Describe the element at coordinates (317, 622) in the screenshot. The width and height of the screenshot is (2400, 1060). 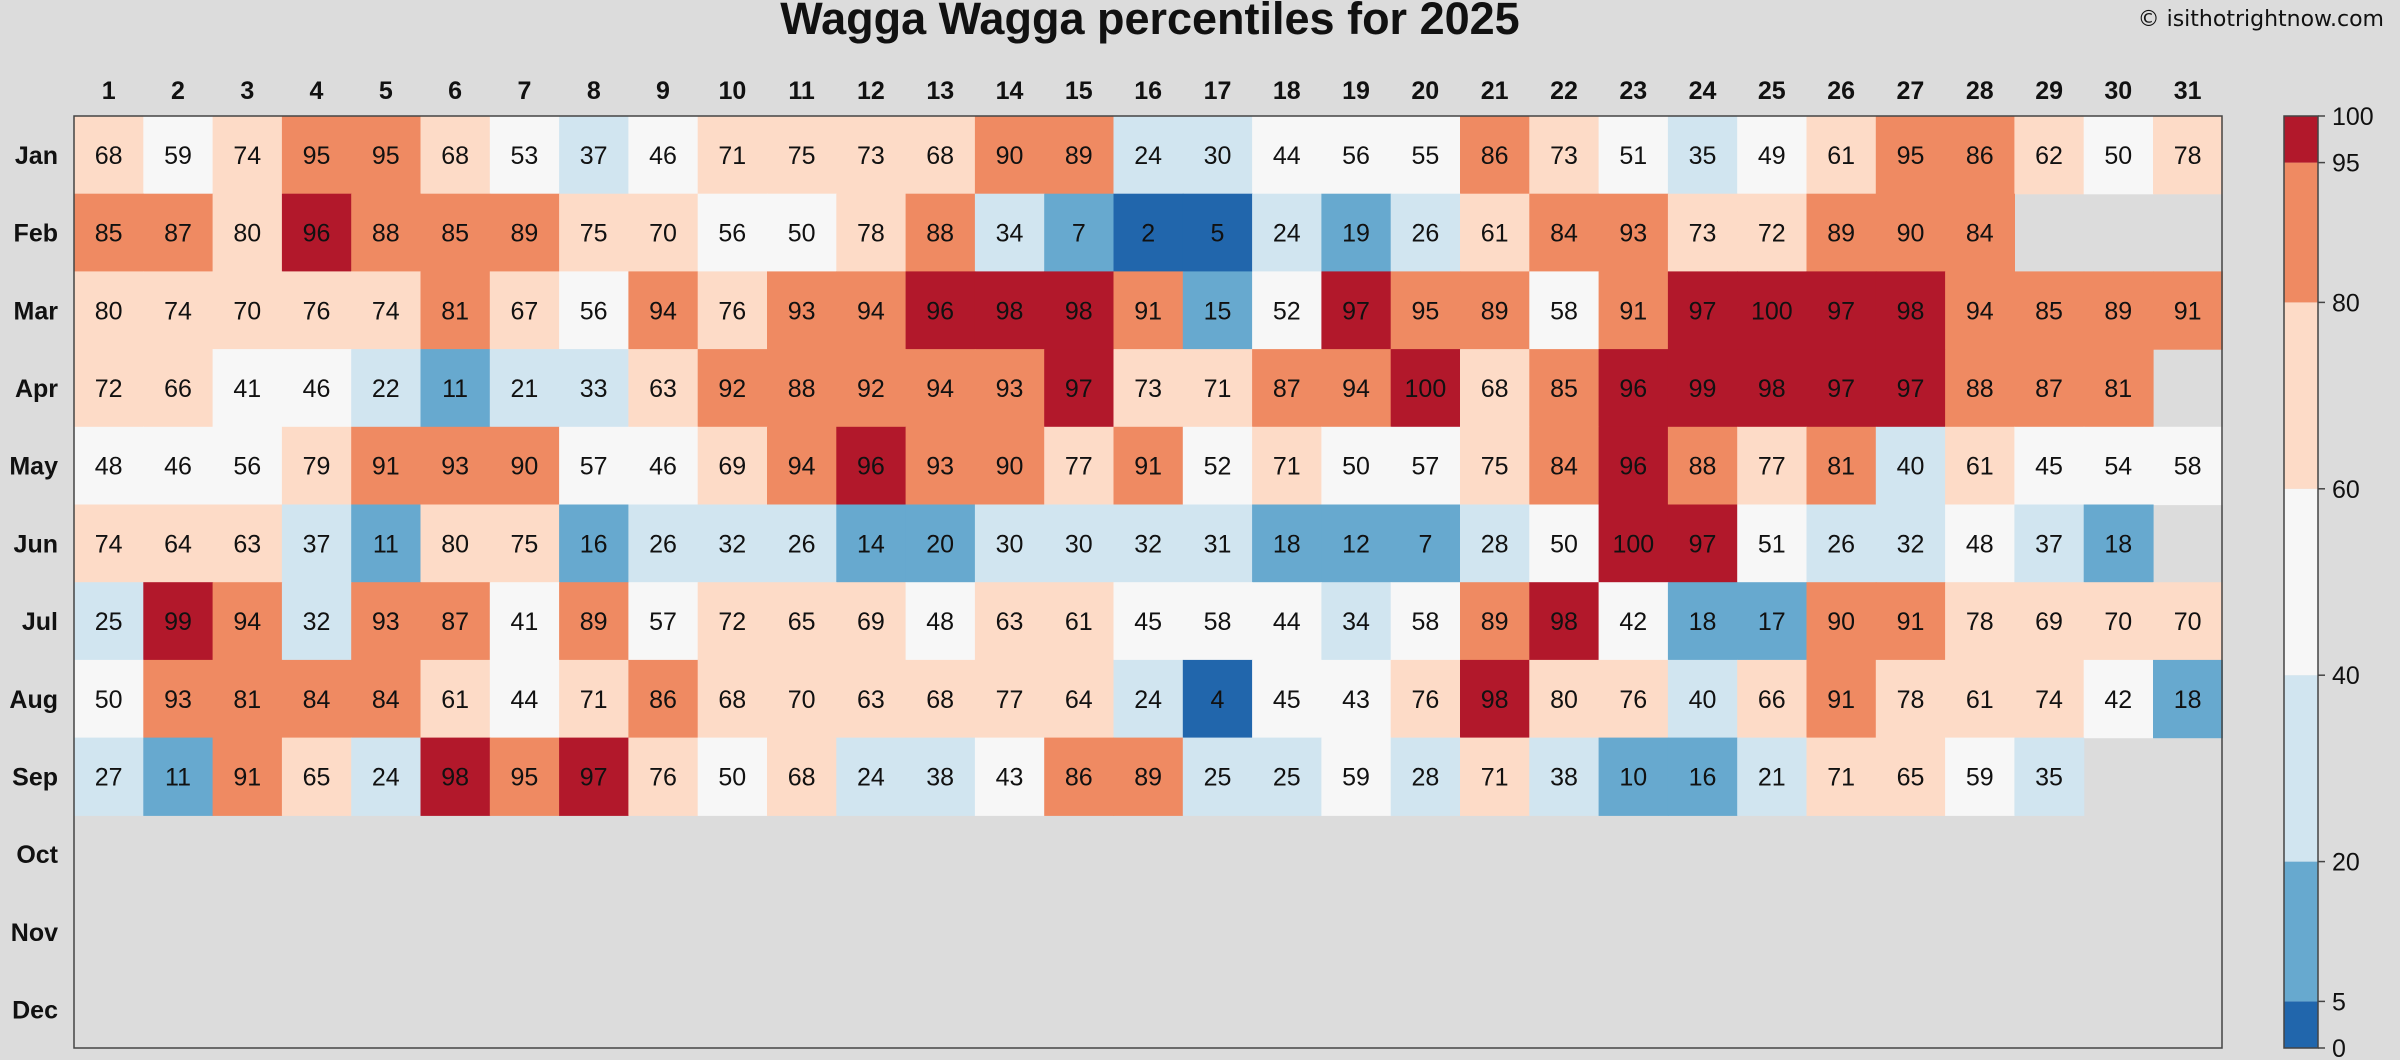
I see `cell-value: 32` at that location.